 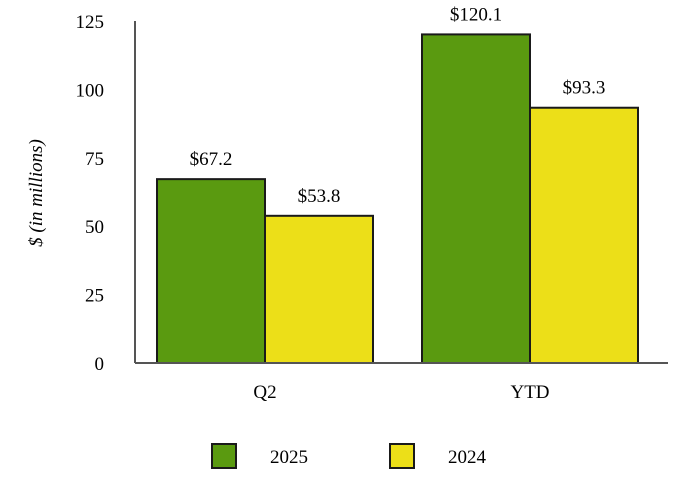 I want to click on bar-2025-ytd, so click(x=476, y=198).